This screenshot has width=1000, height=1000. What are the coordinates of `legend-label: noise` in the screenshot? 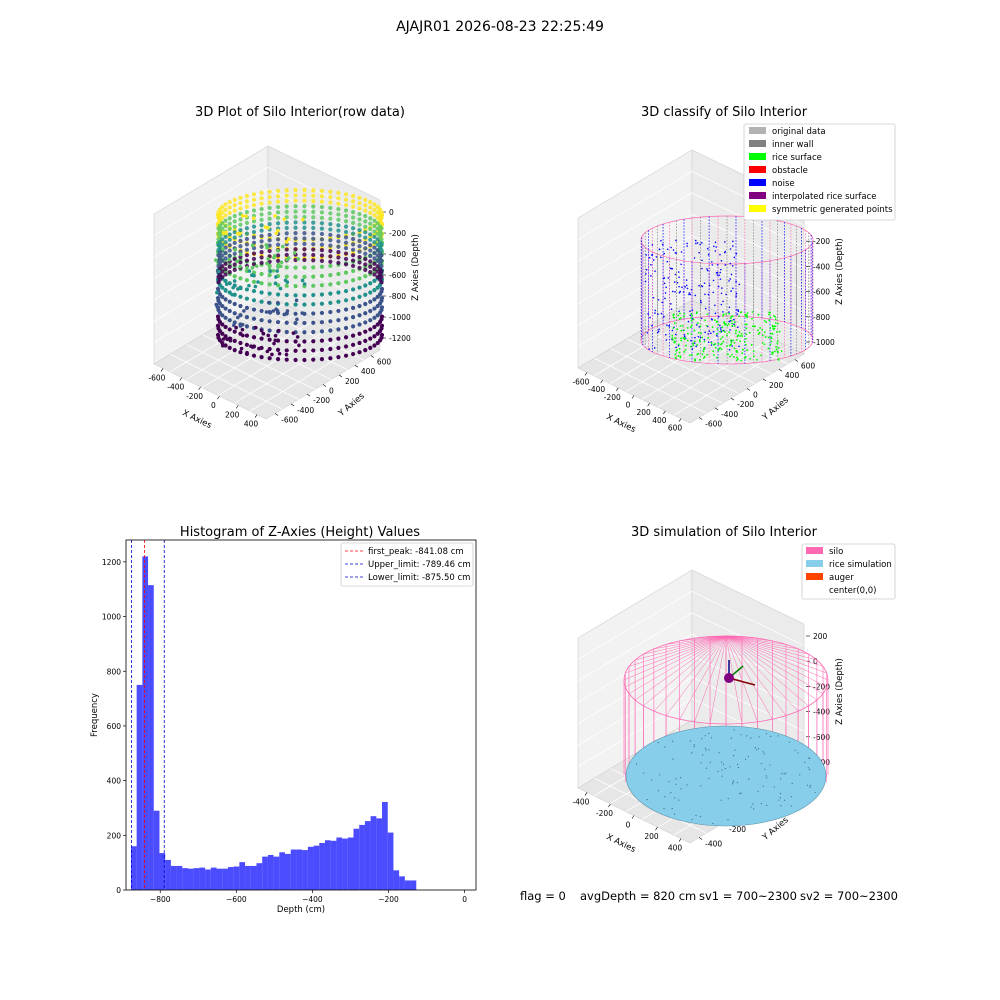 It's located at (783, 184).